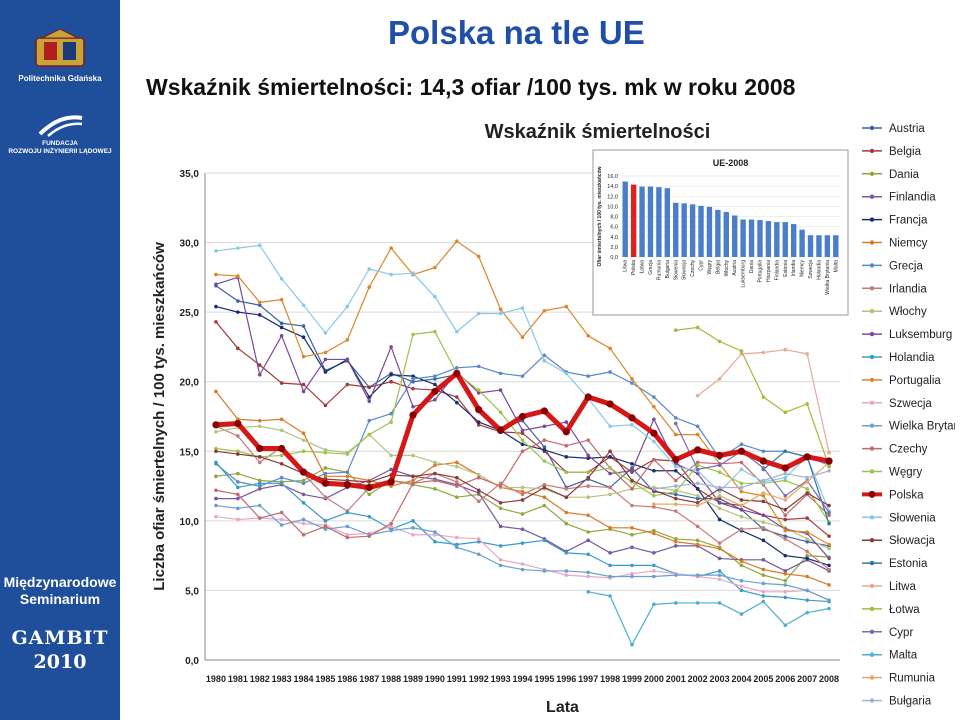 The image size is (960, 720). What do you see at coordinates (872, 334) in the screenshot?
I see `legend-marker-luksemburg` at bounding box center [872, 334].